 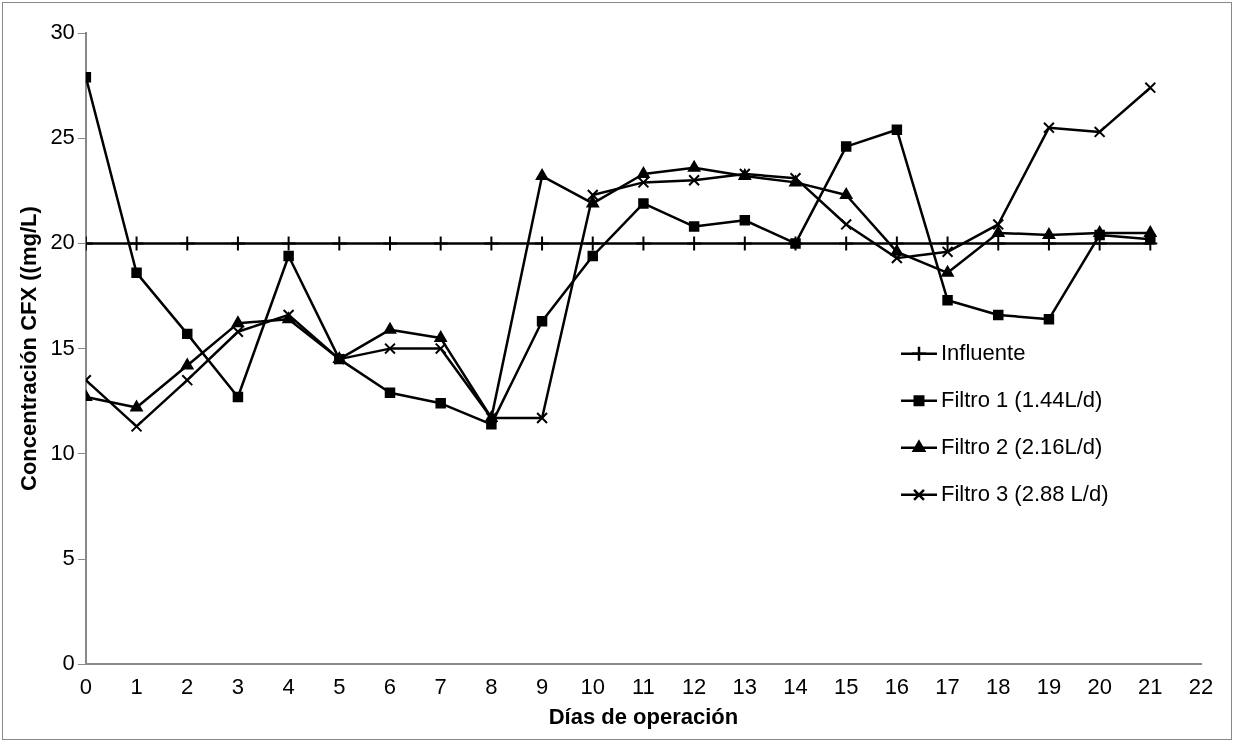 I want to click on x-tick-label: 2, so click(x=187, y=687).